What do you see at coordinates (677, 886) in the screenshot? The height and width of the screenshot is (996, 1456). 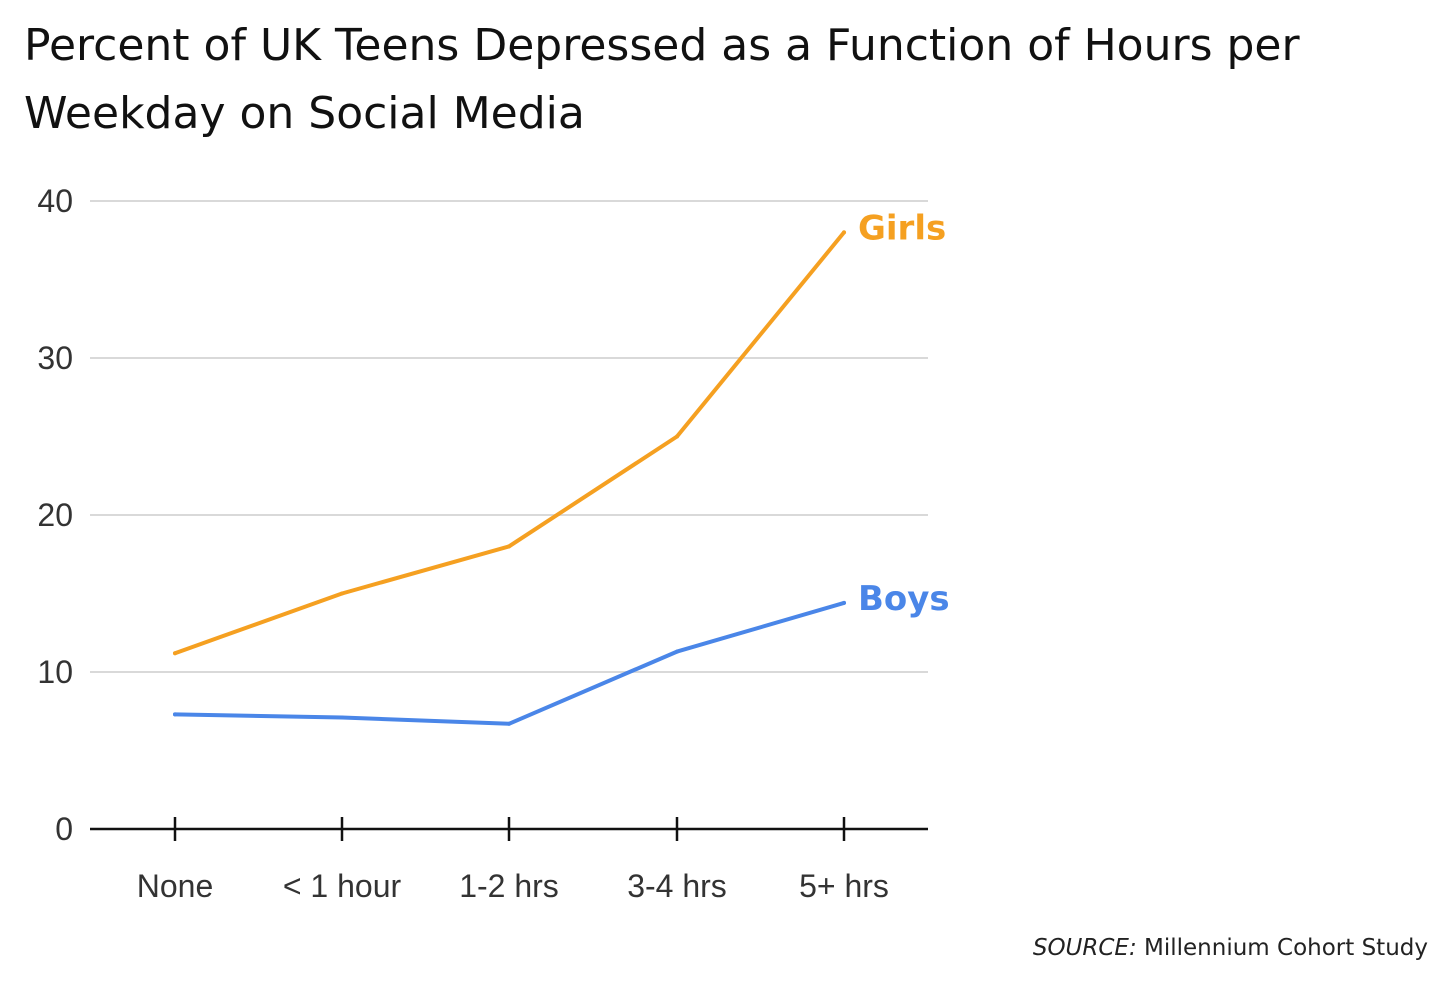 I see `x-tick-label: 3-4 hrs` at bounding box center [677, 886].